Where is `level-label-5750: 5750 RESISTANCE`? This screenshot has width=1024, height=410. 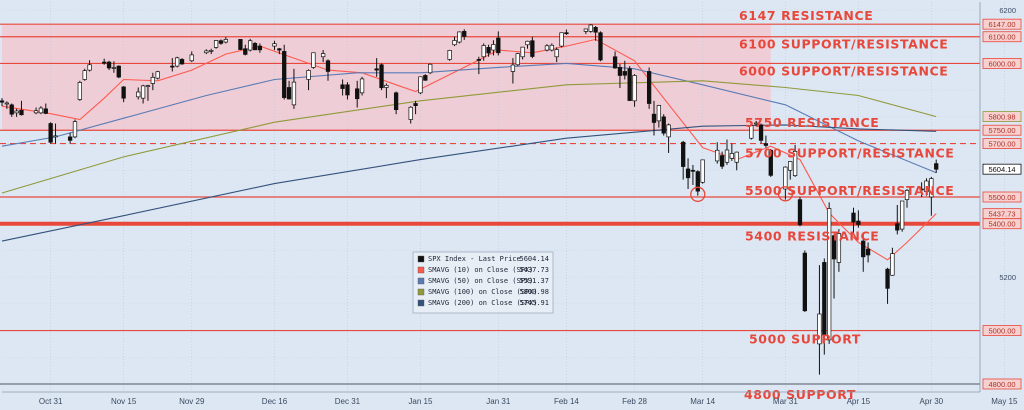 level-label-5750: 5750 RESISTANCE is located at coordinates (812, 122).